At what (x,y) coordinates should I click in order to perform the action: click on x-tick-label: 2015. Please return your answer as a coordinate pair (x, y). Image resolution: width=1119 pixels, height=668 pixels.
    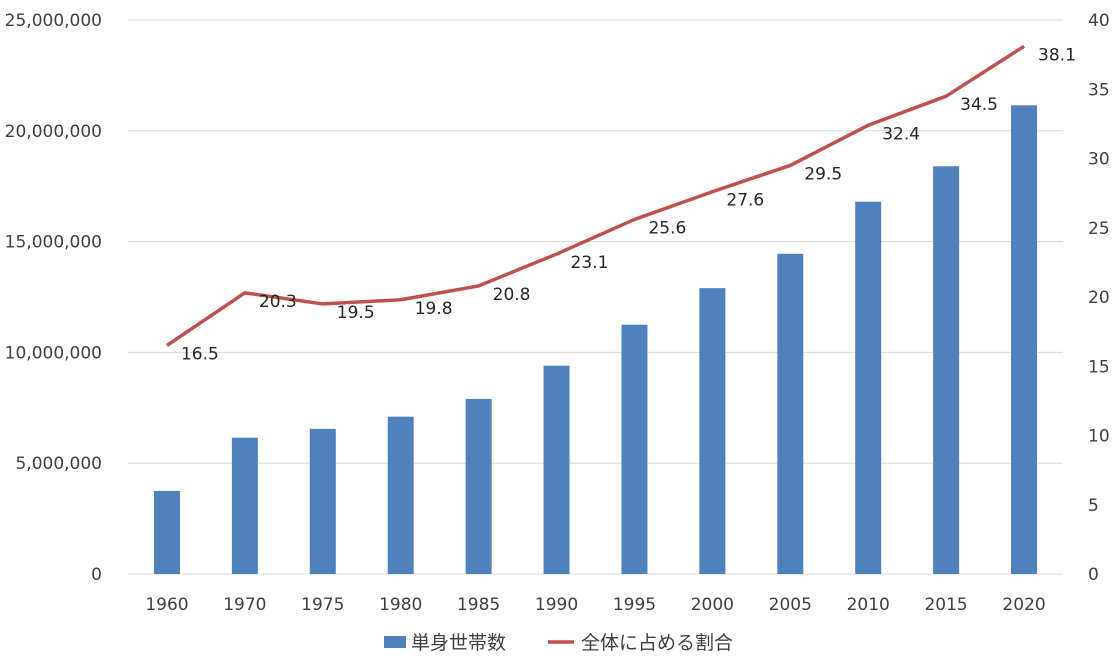
    Looking at the image, I should click on (945, 605).